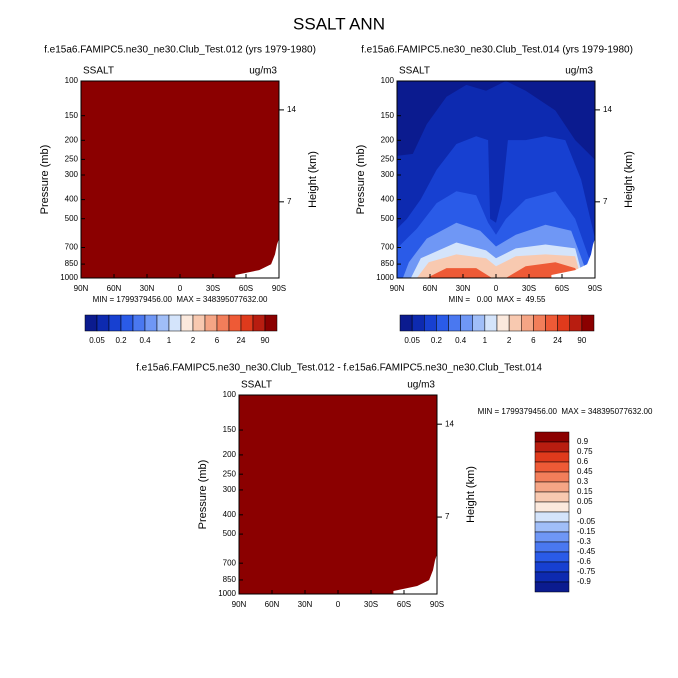  I want to click on colorbar-label: 6, so click(533, 340).